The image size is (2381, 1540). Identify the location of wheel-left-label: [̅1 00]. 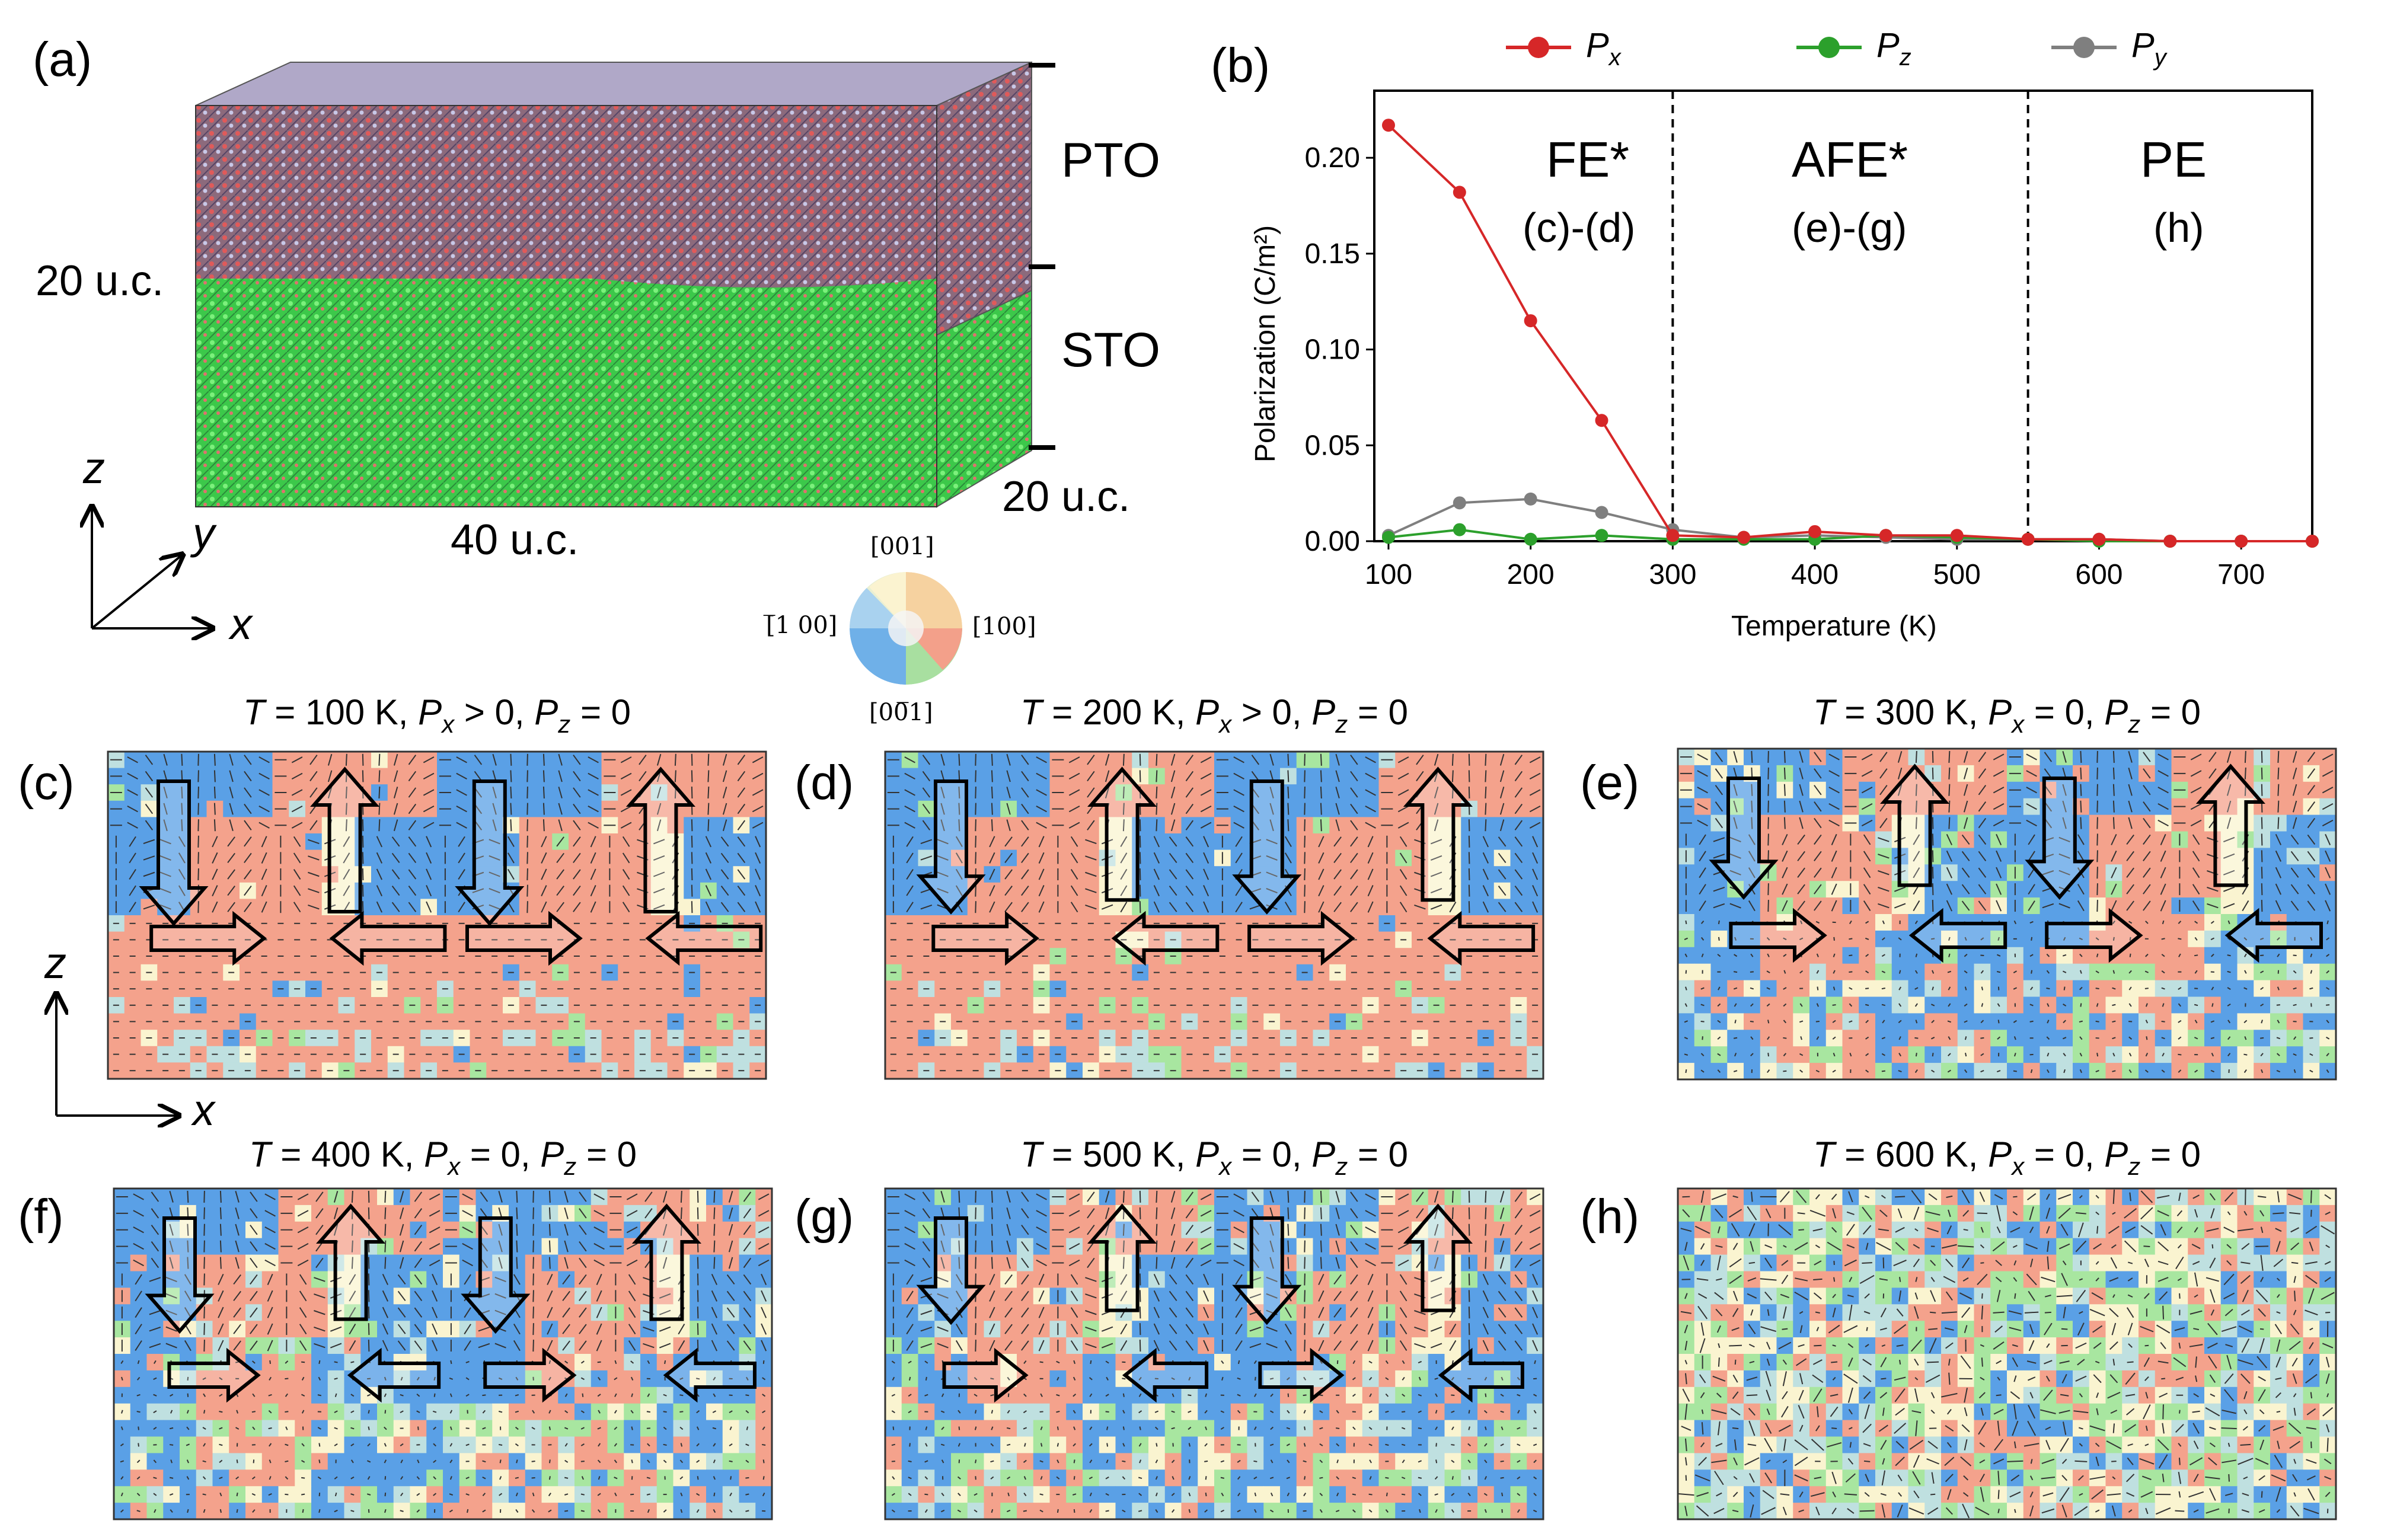
(801, 625).